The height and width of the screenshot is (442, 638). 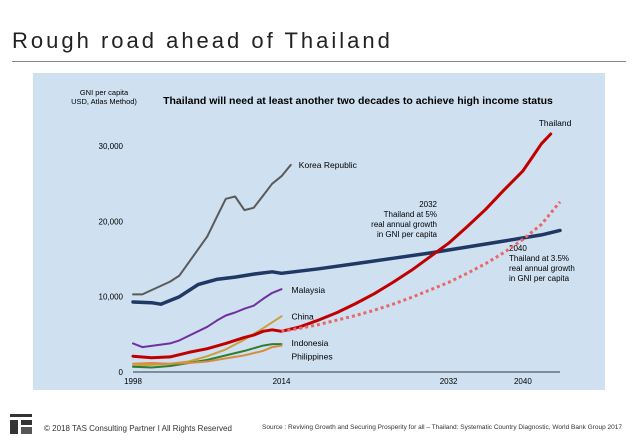 I want to click on series-line-philippines, so click(x=207, y=354).